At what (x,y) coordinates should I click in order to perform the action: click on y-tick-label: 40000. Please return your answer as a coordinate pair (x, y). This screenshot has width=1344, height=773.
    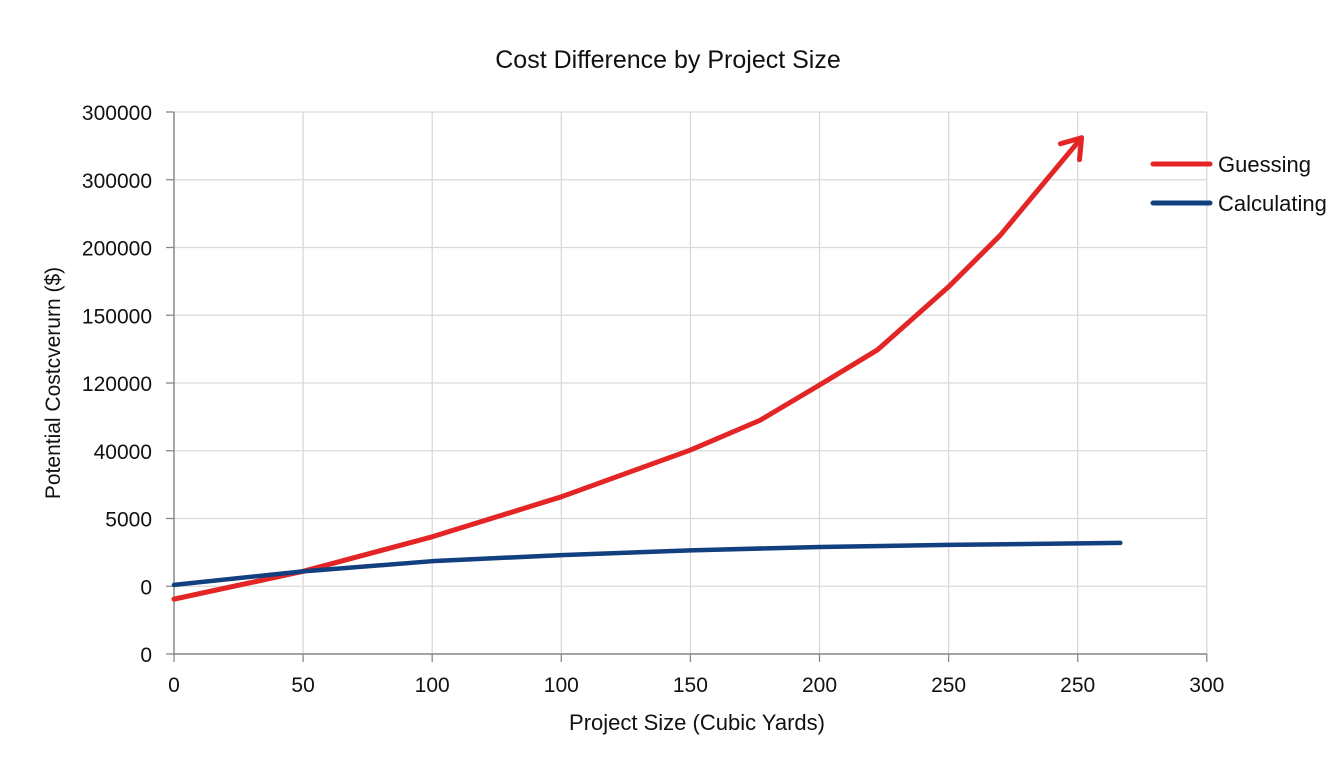
    Looking at the image, I should click on (123, 452).